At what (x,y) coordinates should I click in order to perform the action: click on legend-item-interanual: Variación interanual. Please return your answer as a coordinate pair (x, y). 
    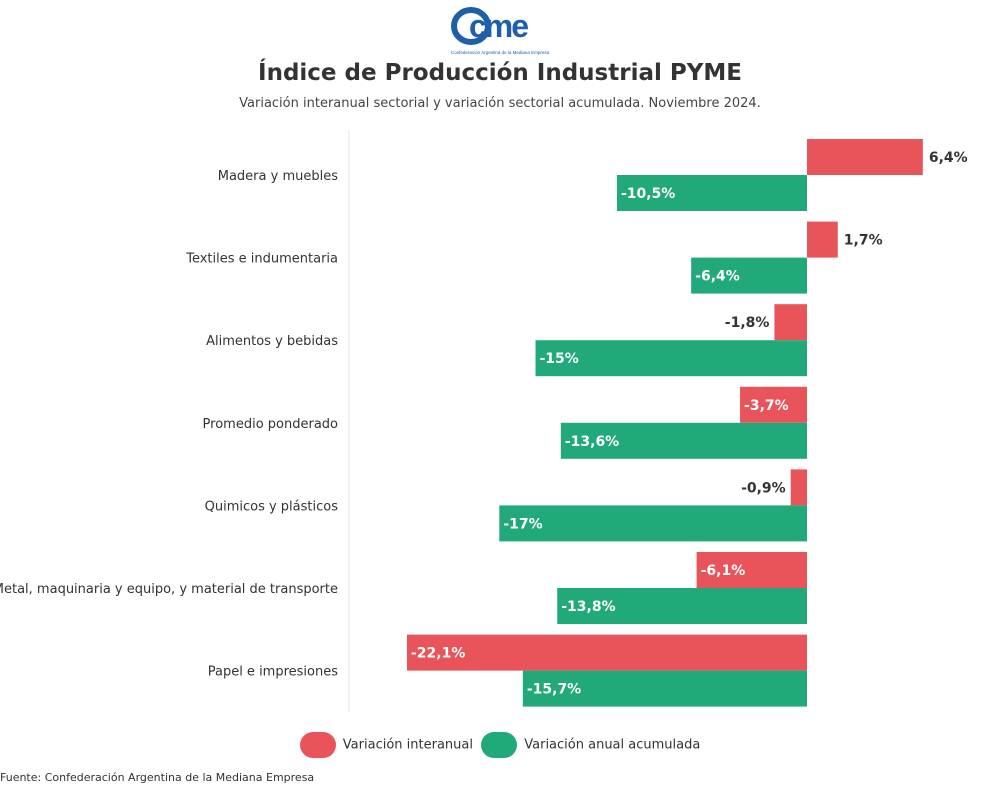
    Looking at the image, I should click on (386, 745).